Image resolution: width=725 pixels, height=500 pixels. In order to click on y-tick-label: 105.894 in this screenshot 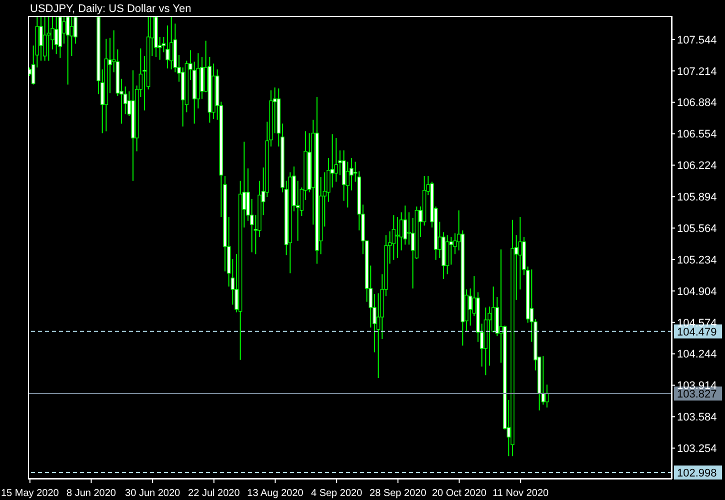, I will do `click(697, 198)`.